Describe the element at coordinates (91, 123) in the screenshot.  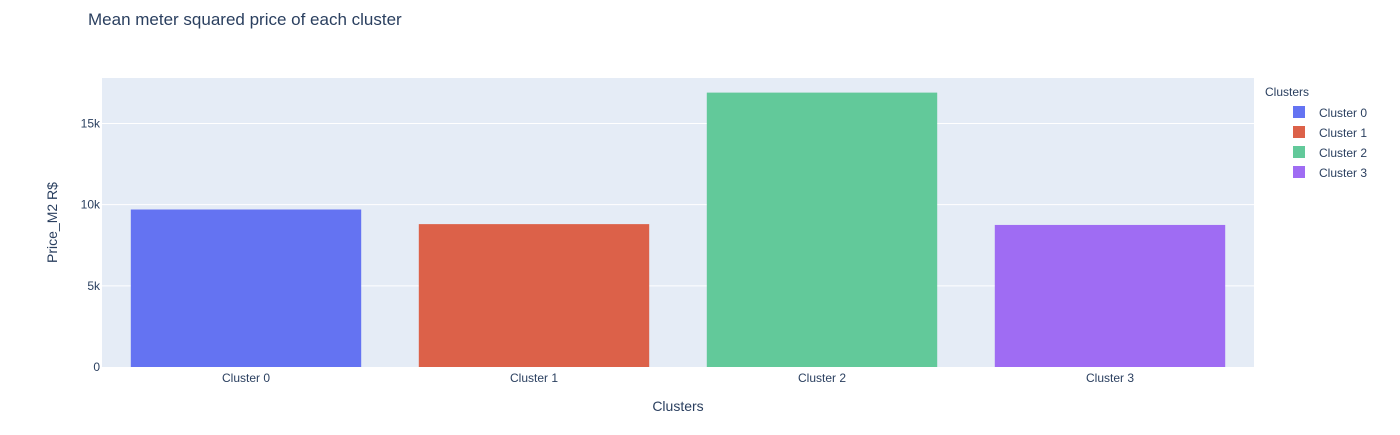
I see `y-tick-label: 15k` at that location.